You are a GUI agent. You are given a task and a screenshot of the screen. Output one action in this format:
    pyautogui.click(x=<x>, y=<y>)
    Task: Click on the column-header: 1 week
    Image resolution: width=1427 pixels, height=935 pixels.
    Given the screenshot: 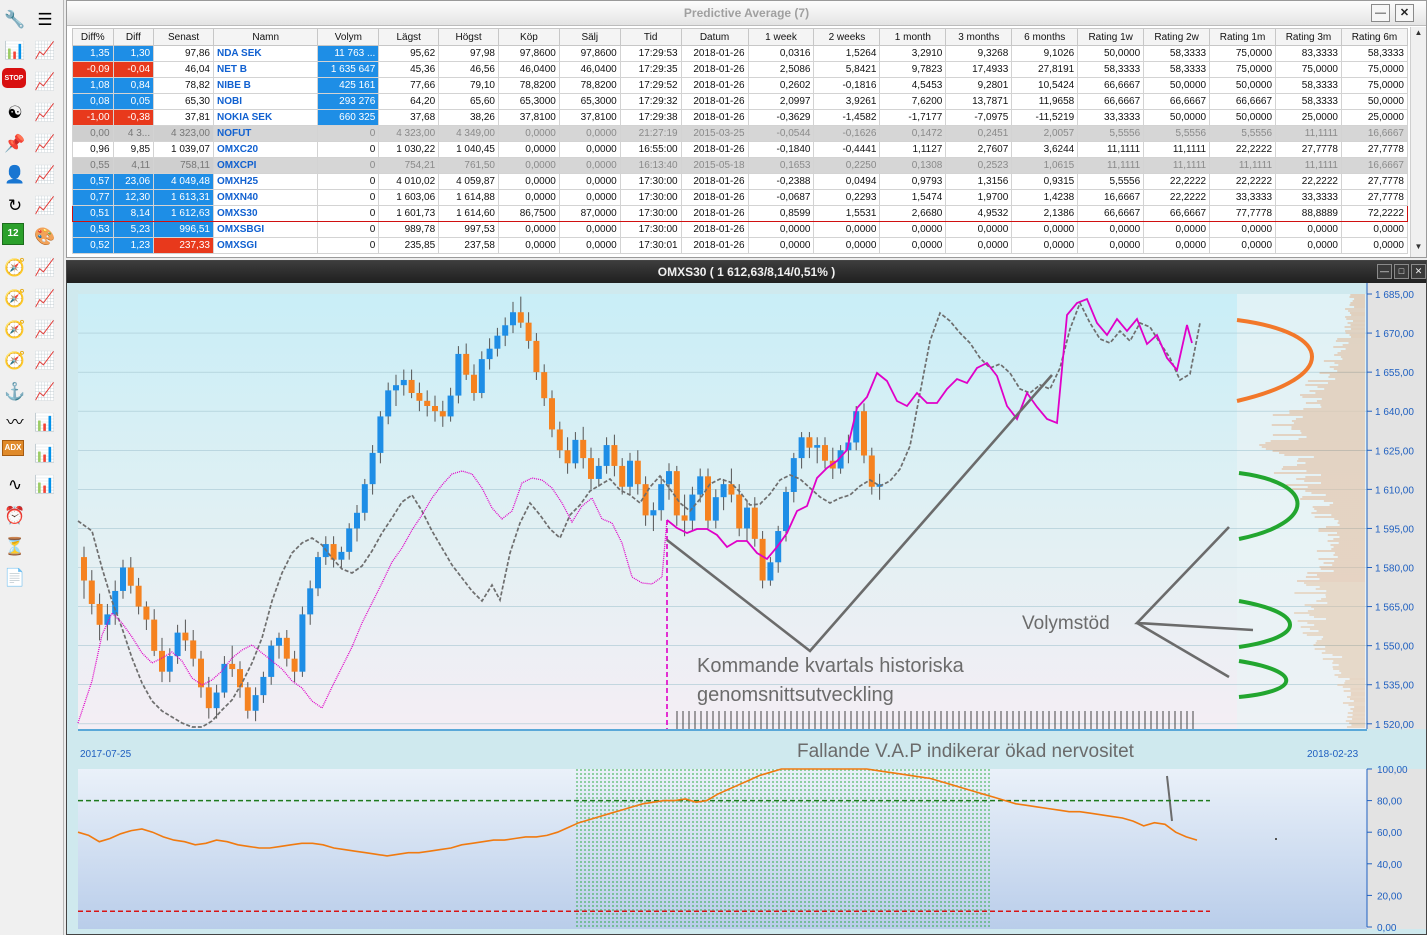 What is the action you would take?
    pyautogui.click(x=781, y=37)
    